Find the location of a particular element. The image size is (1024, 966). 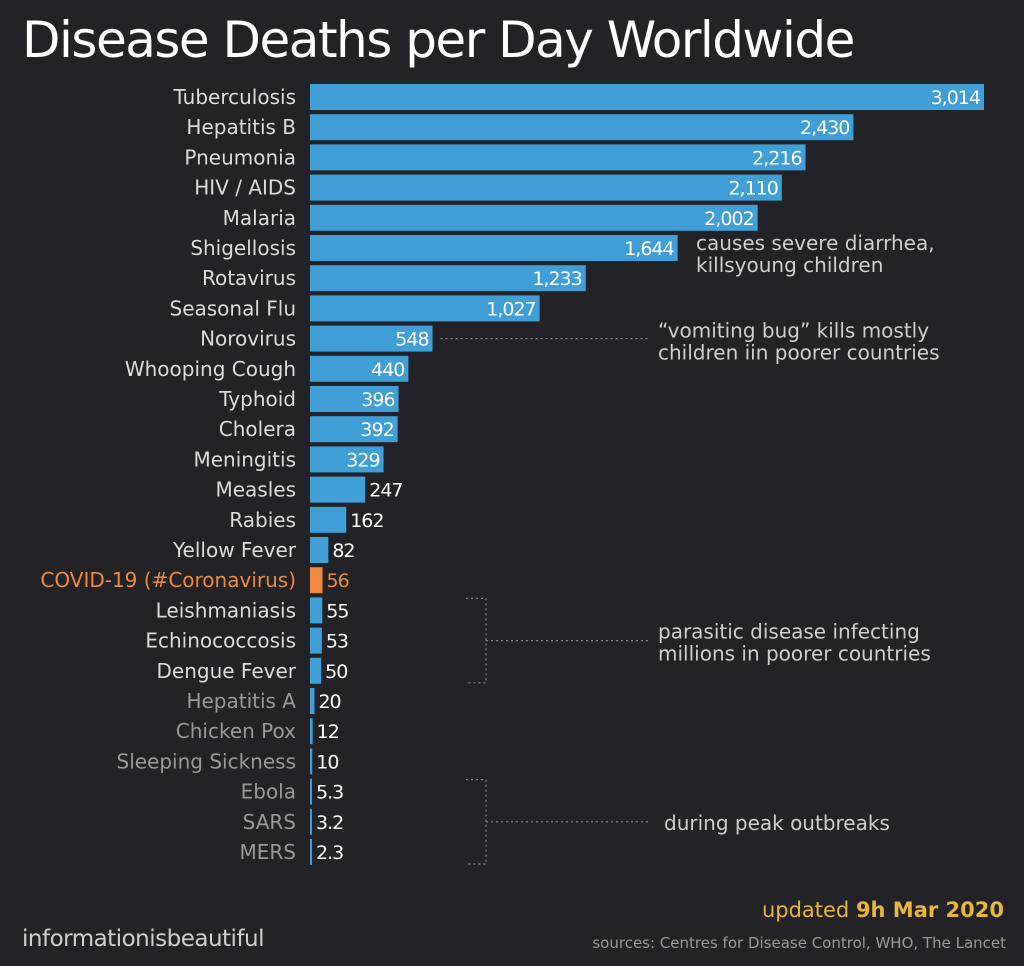

value-label-tuberculosis: 3,014 is located at coordinates (956, 98).